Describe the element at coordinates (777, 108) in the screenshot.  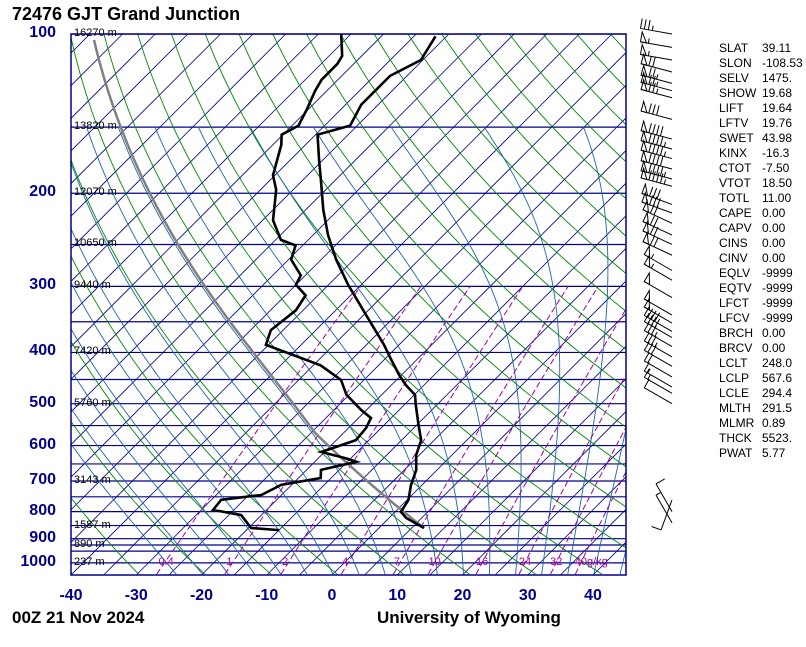
I see `index-value: 19.64` at that location.